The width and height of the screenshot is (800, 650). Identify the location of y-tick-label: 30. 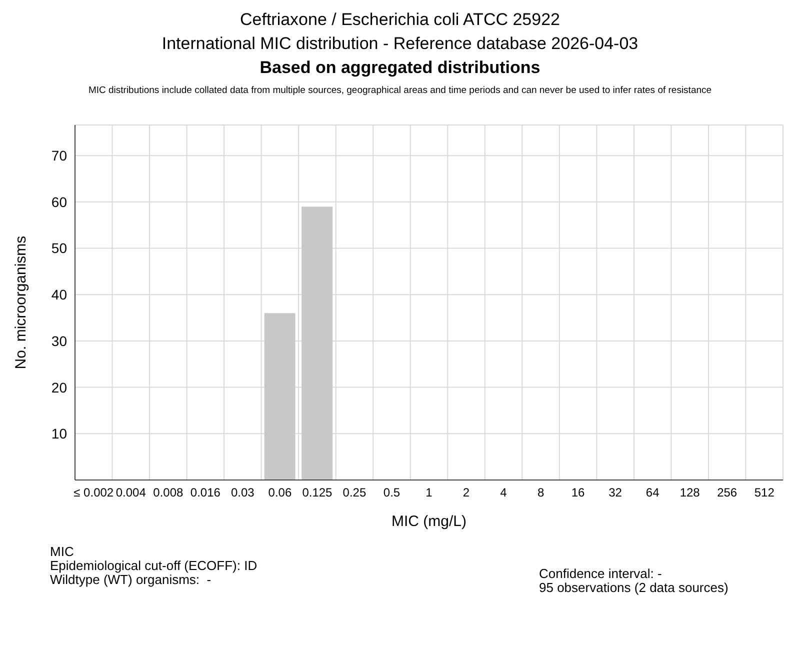
(59, 340).